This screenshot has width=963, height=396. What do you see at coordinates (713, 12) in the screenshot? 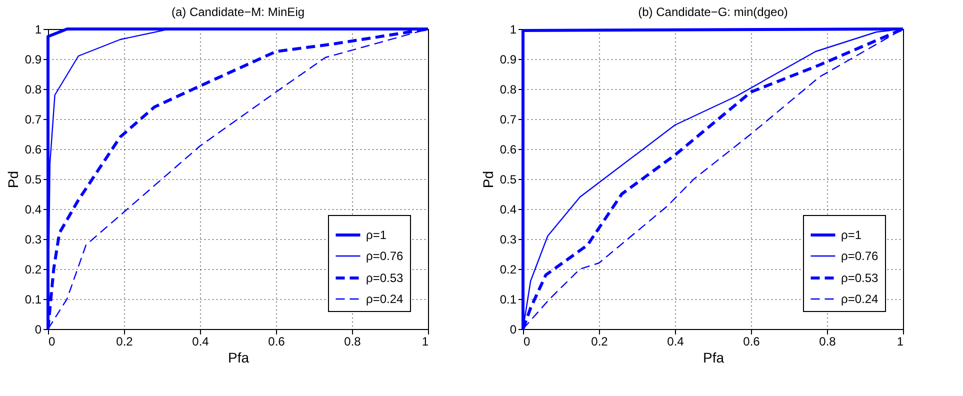
I see `chart-title: (b) Candidate−G: min(dgeo)` at bounding box center [713, 12].